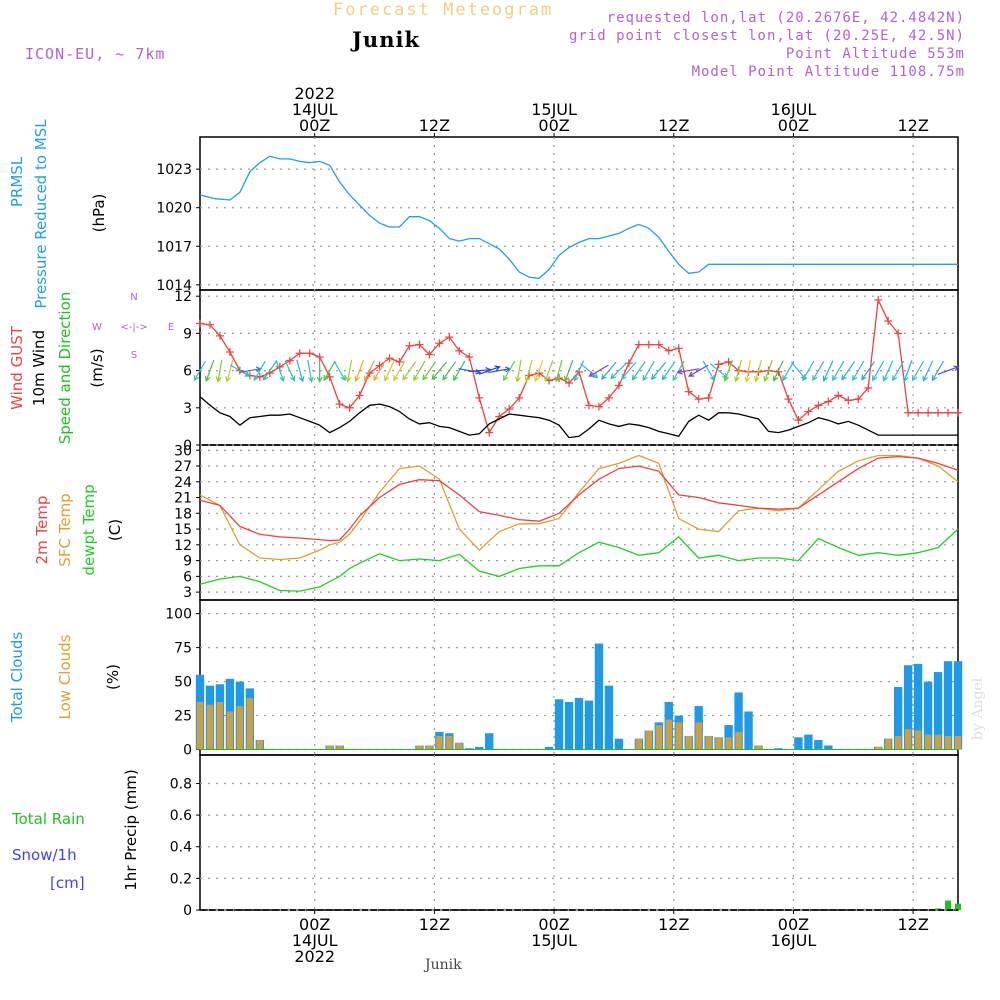 The image size is (1000, 1000). I want to click on low-clouds-label: Low Clouds, so click(65, 676).